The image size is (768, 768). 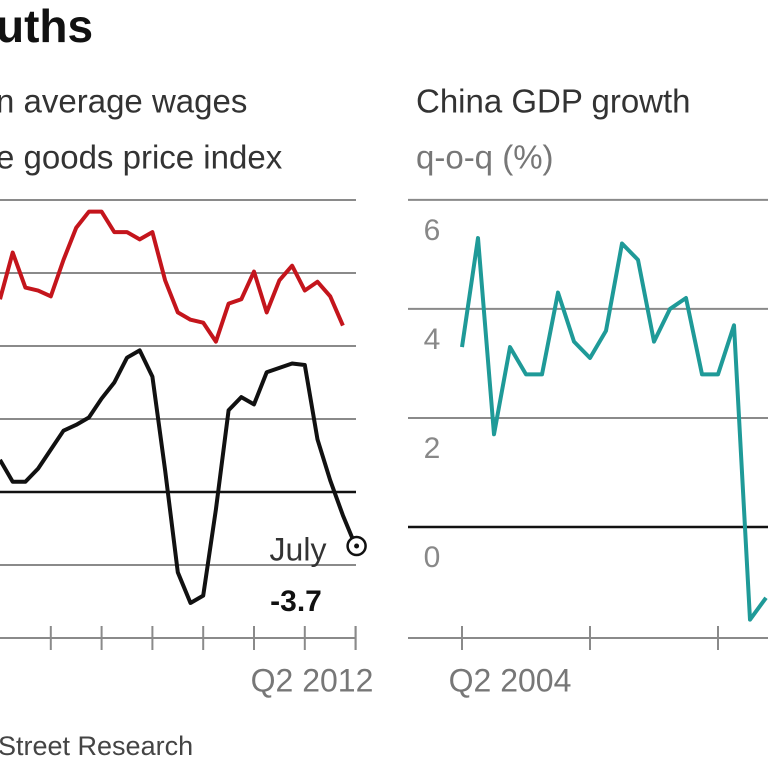 What do you see at coordinates (510, 680) in the screenshot?
I see `x-tick-label: Q2 2004` at bounding box center [510, 680].